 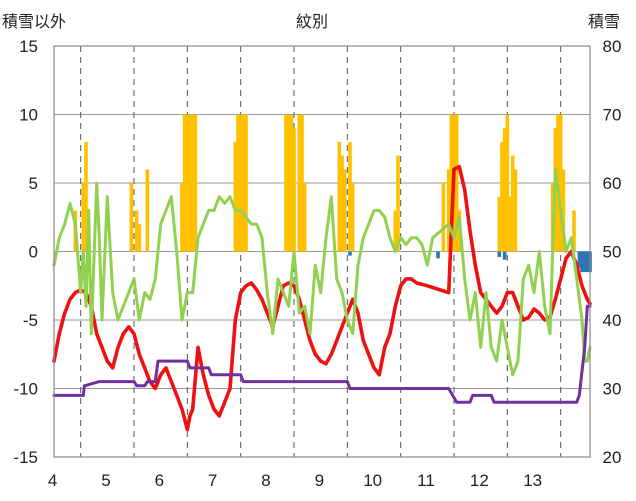 What do you see at coordinates (25, 389) in the screenshot?
I see `left-tick-label: -10` at bounding box center [25, 389].